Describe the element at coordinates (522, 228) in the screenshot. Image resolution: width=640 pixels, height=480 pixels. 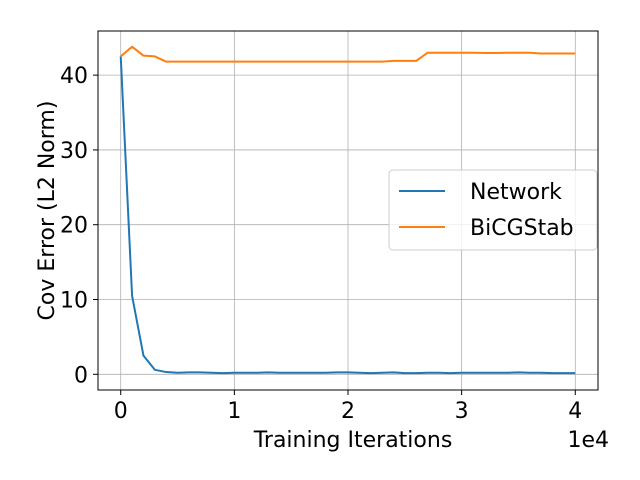
I see `legend-label-bicgstab: BiCGStab` at that location.